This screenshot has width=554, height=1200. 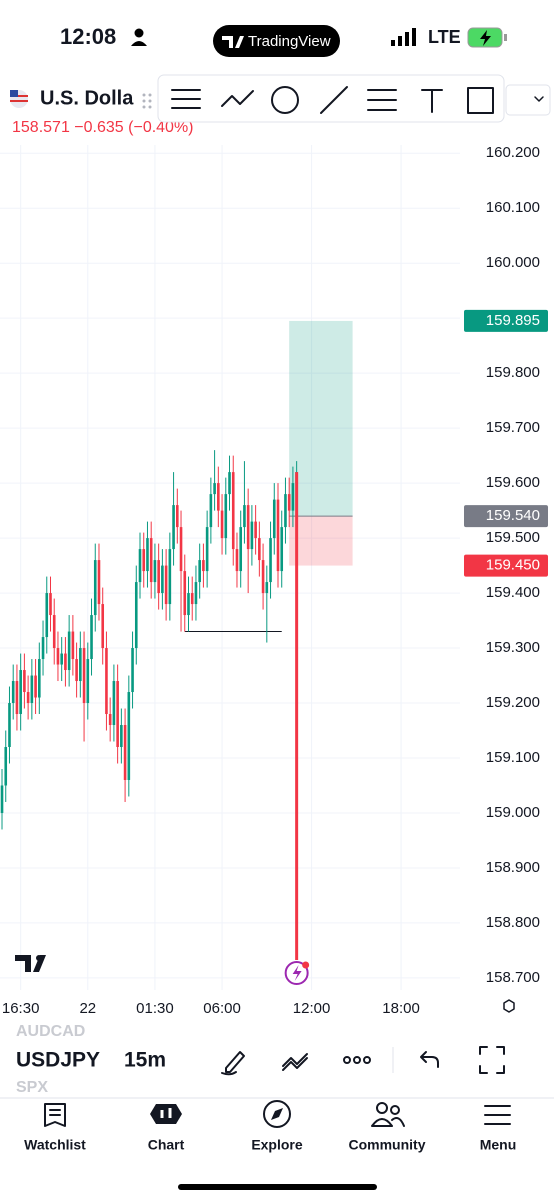 What do you see at coordinates (498, 1145) in the screenshot?
I see `tab-label: Menu` at bounding box center [498, 1145].